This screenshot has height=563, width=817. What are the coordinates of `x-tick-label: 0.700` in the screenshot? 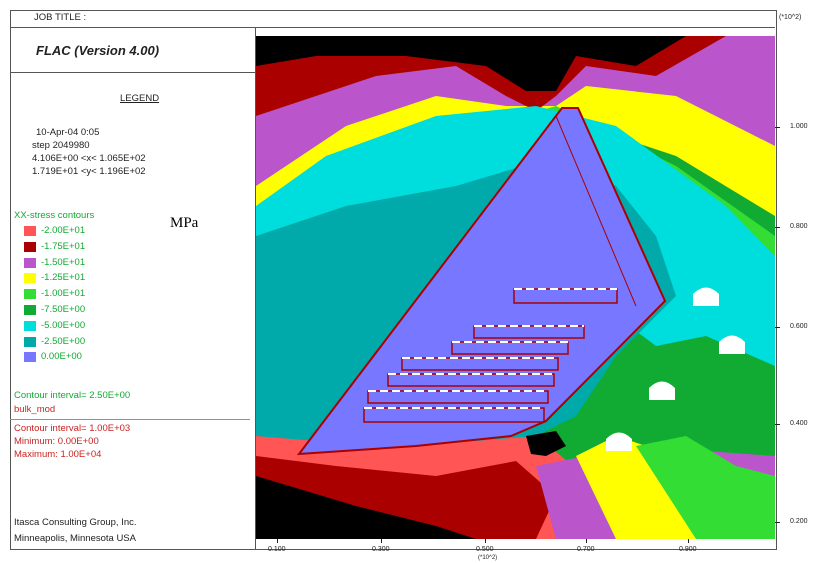 It's located at (586, 549).